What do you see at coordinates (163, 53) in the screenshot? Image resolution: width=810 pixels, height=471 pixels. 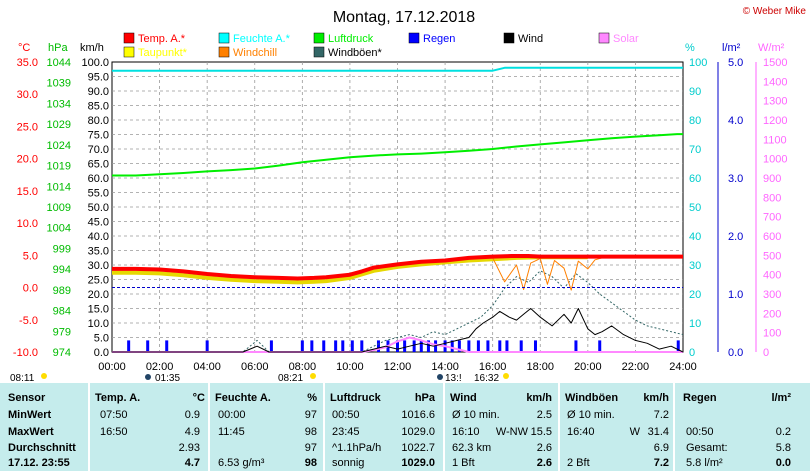 I see `legend-entry: Taupunkt*` at bounding box center [163, 53].